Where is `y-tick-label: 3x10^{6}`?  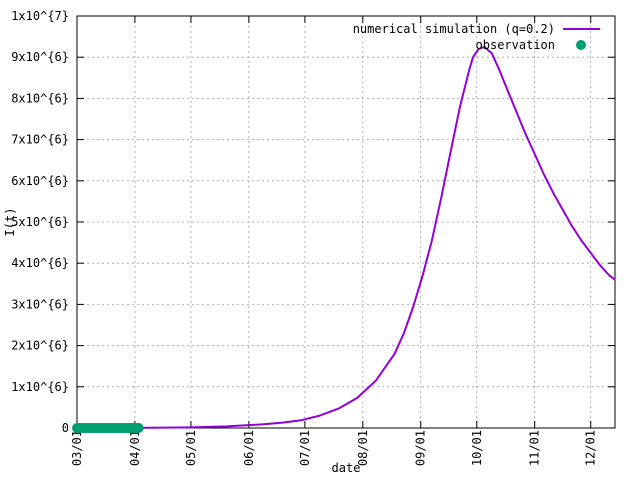 y-tick-label: 3x10^{6} is located at coordinates (40, 304).